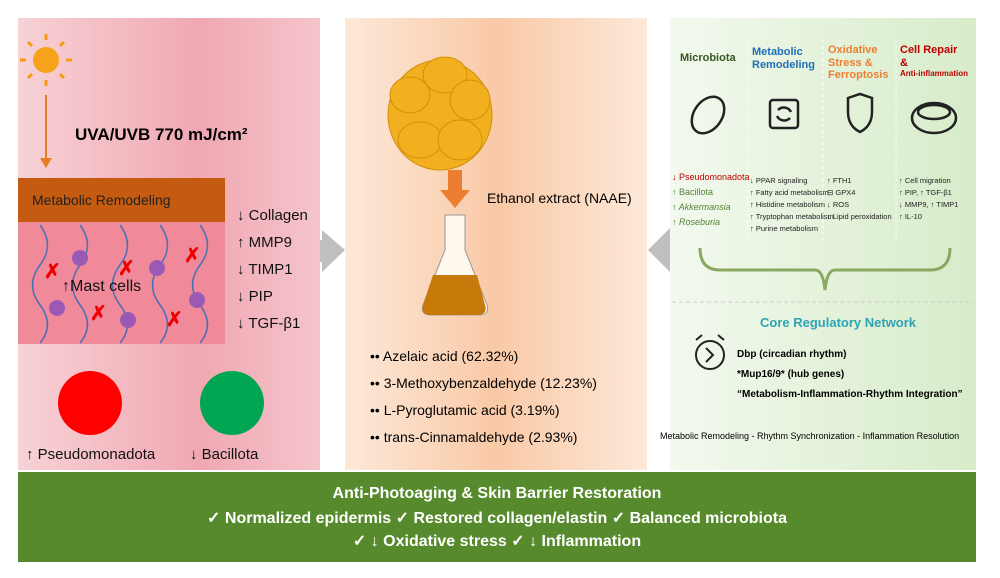 The height and width of the screenshot is (578, 1000). I want to click on bottom-band, so click(497, 517).